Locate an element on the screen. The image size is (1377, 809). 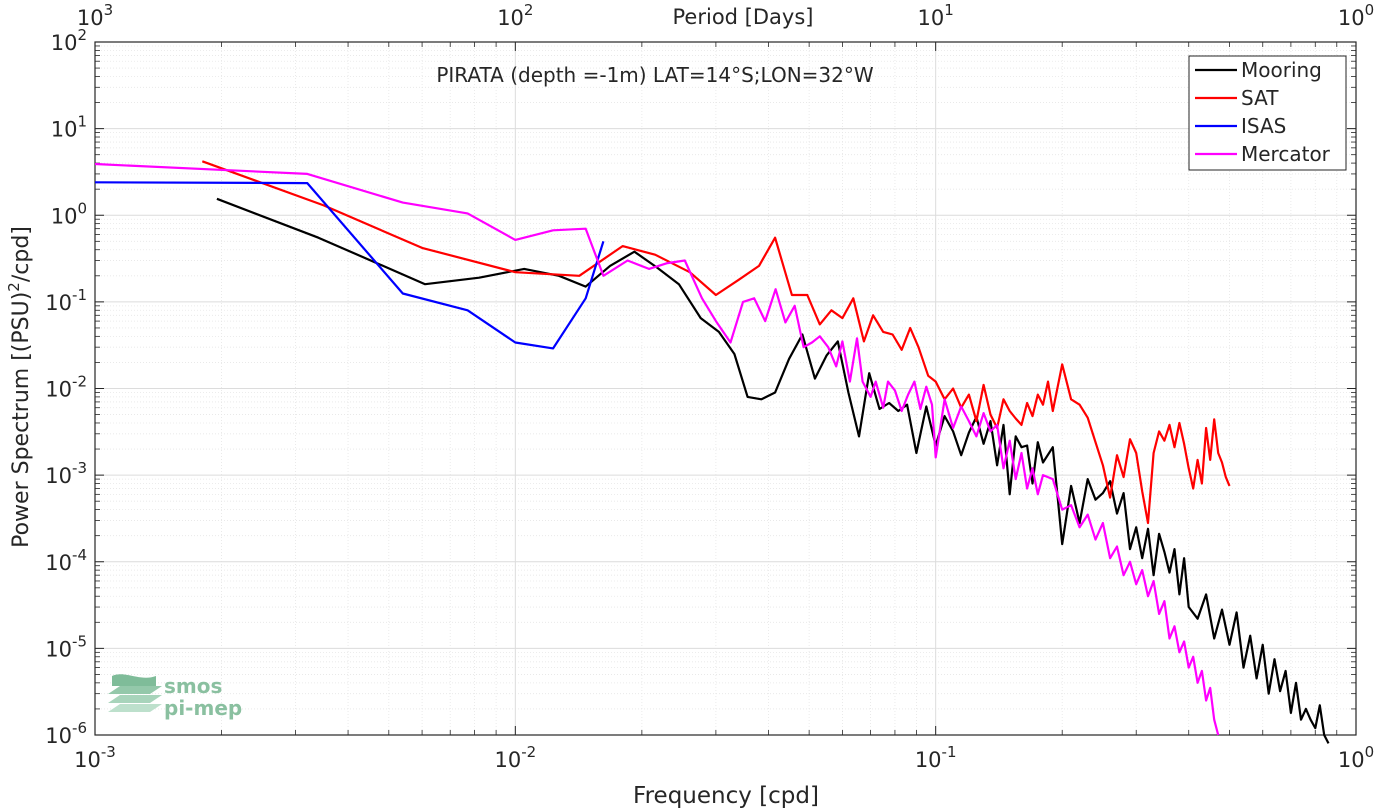
y-tick-label: 10⁻² is located at coordinates (66, 387).